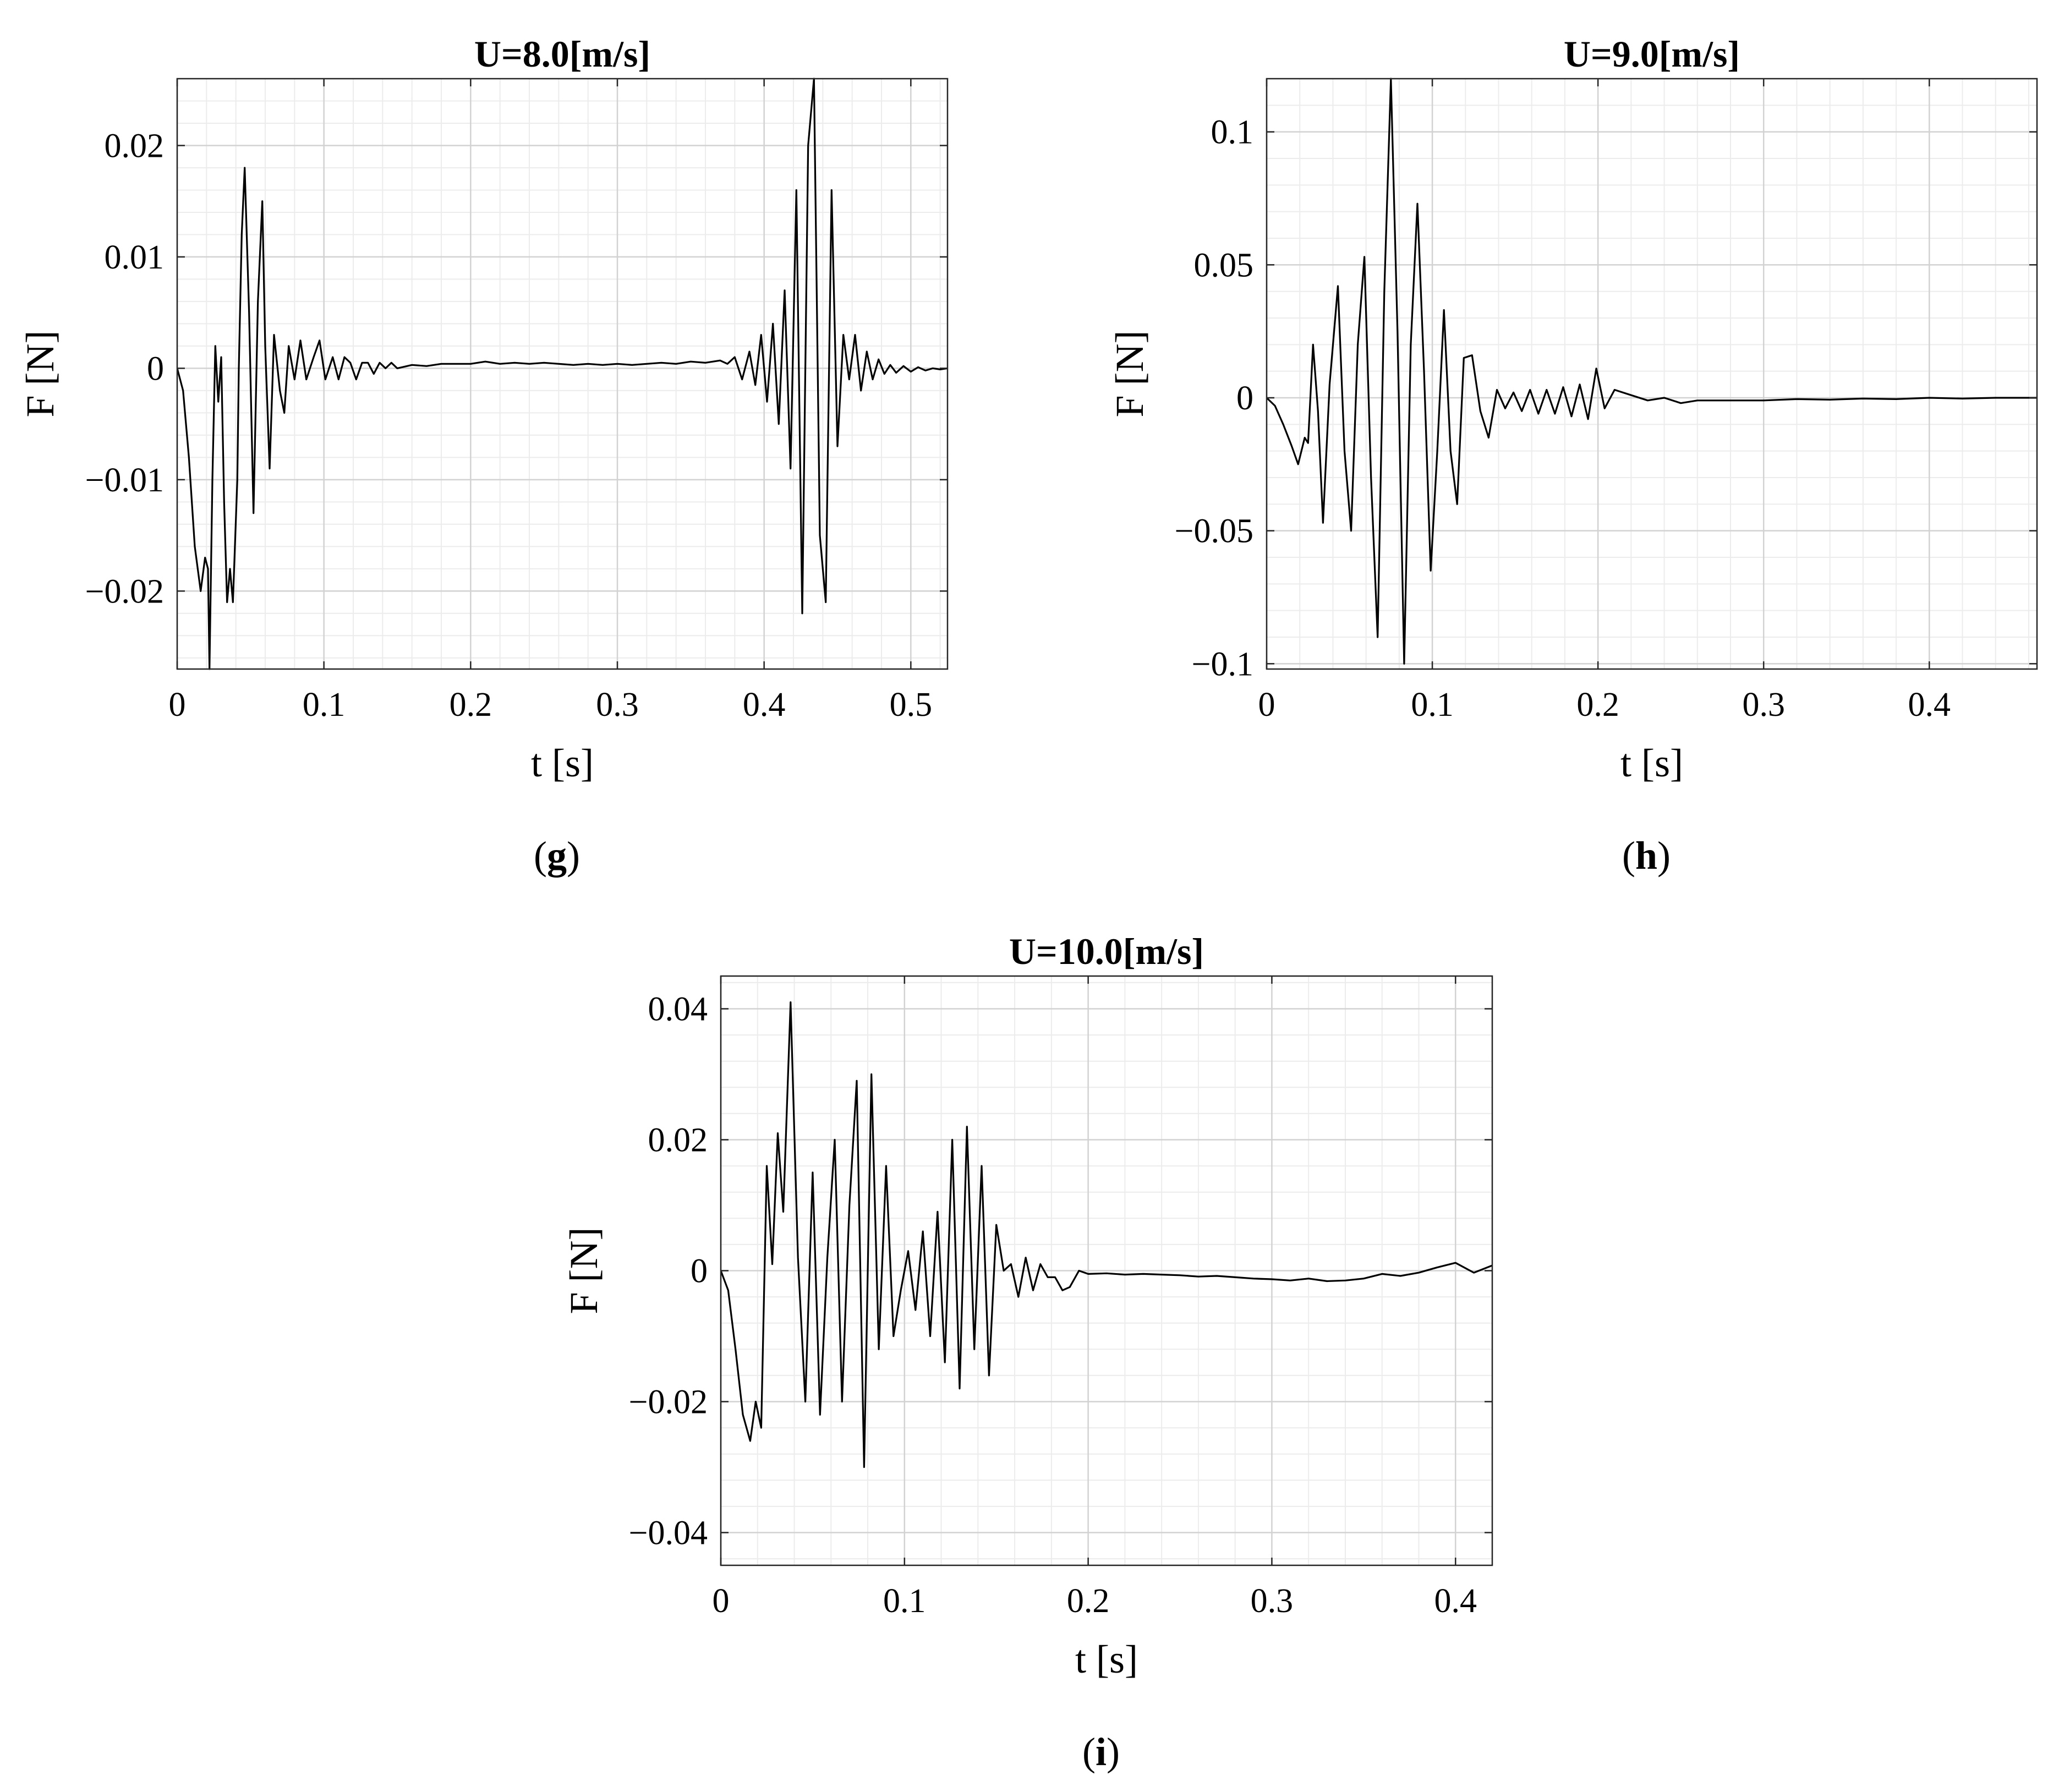 The width and height of the screenshot is (2059, 1792). I want to click on y-tick-label: −0.01, so click(124, 480).